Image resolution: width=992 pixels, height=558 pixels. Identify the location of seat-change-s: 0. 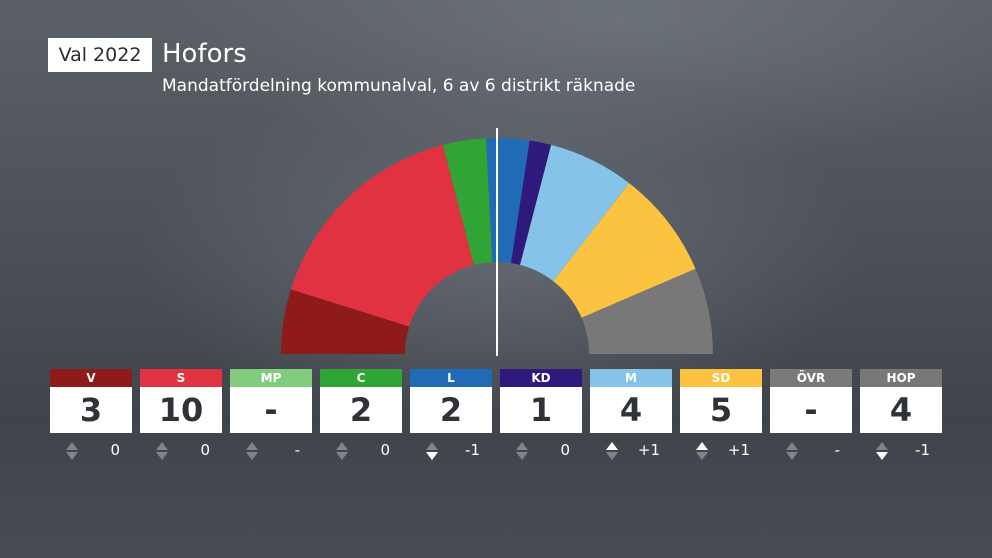
(181, 451).